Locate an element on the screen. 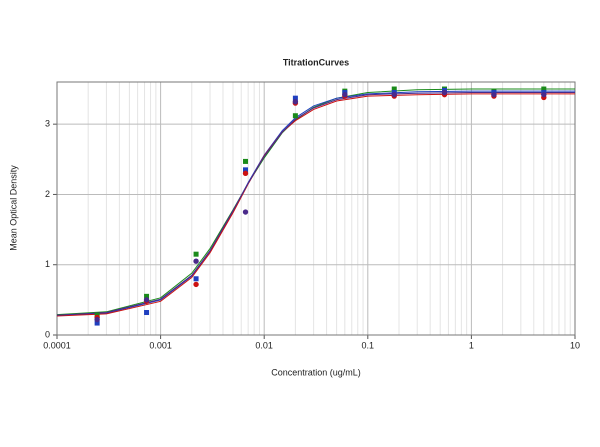 This screenshot has width=600, height=447. x-tick-label: 0.001 is located at coordinates (160, 345).